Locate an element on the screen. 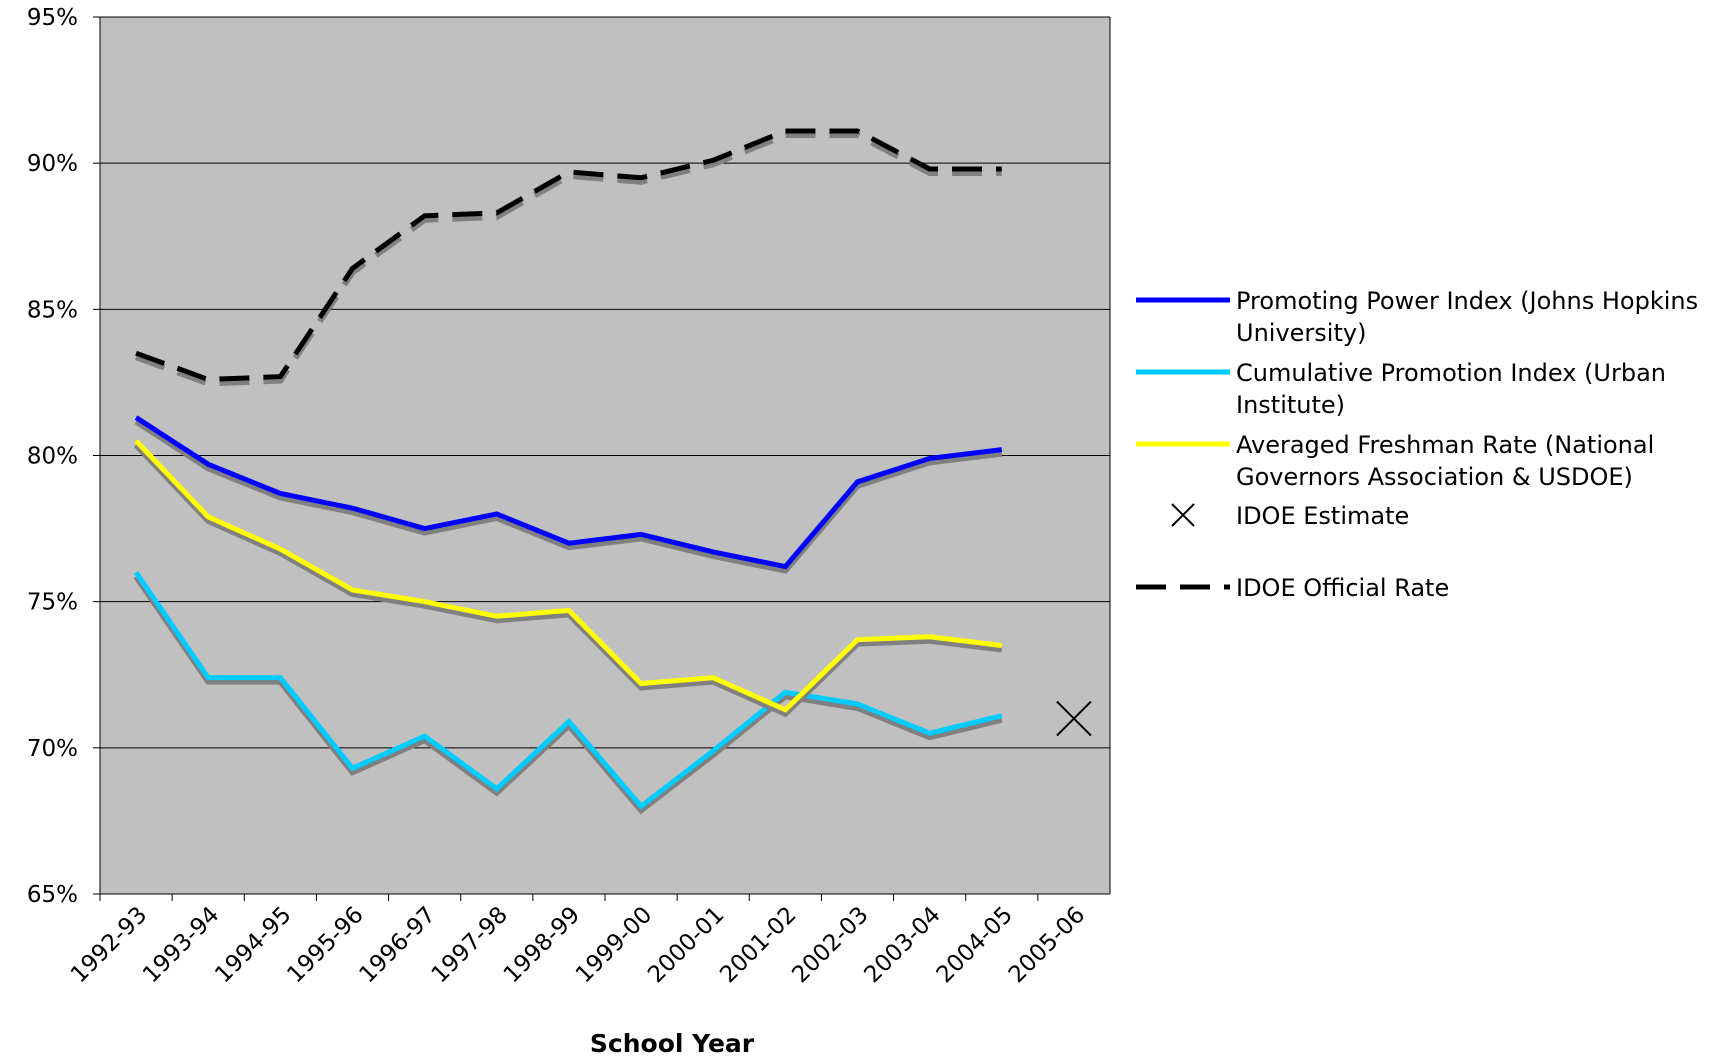 The image size is (1733, 1063). x-tick-label: 2002-03 is located at coordinates (830, 945).